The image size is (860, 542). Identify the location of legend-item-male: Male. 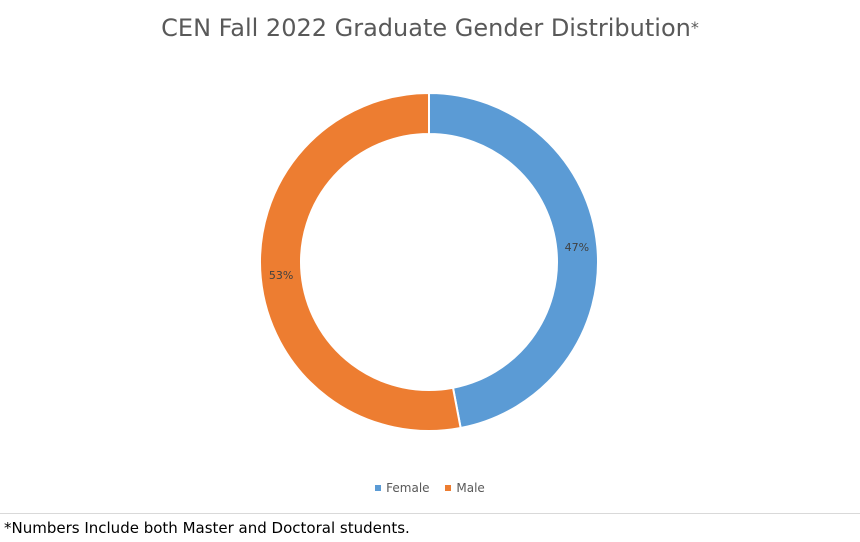
(465, 488).